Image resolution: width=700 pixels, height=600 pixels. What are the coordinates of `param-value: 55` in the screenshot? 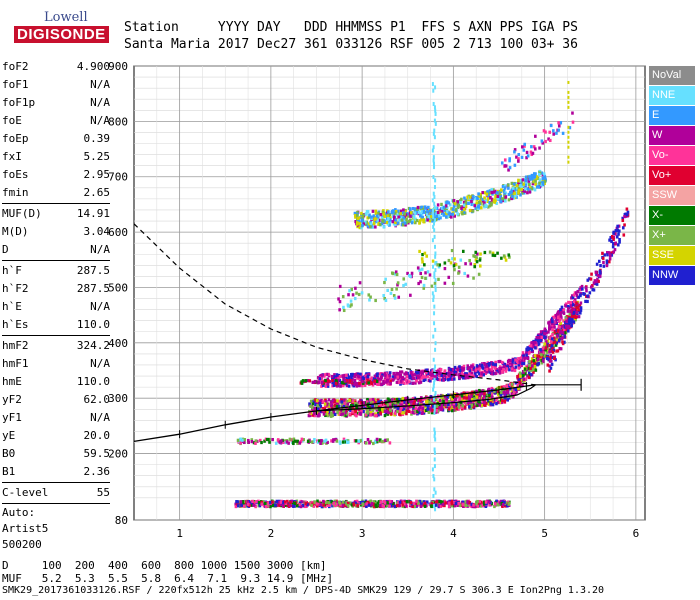 It's located at (103, 492).